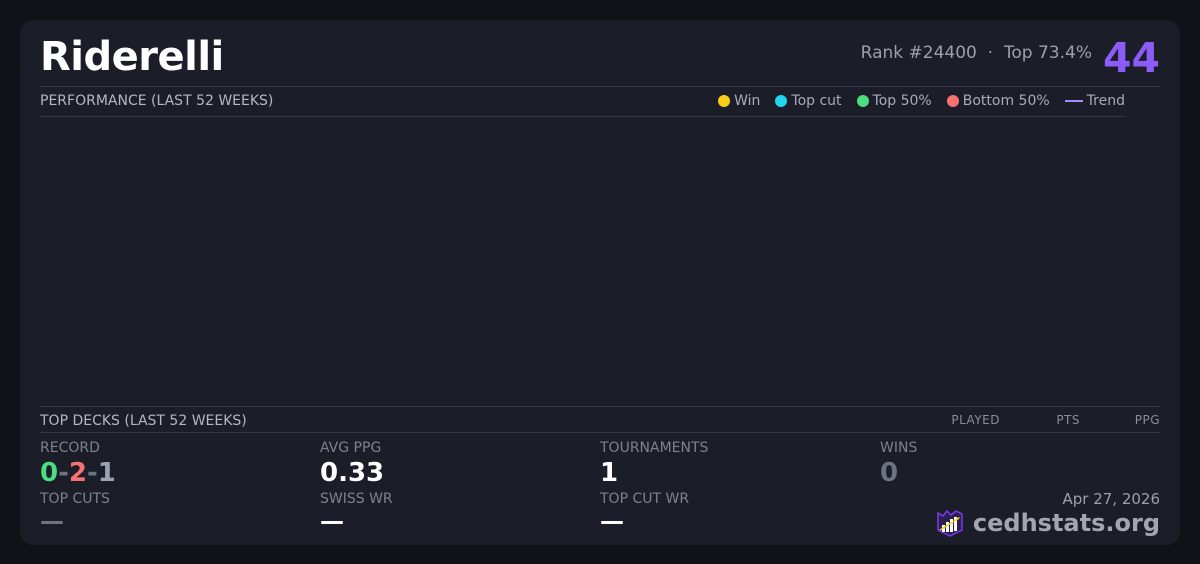 Image resolution: width=1200 pixels, height=564 pixels. I want to click on stat-value: 1, so click(609, 473).